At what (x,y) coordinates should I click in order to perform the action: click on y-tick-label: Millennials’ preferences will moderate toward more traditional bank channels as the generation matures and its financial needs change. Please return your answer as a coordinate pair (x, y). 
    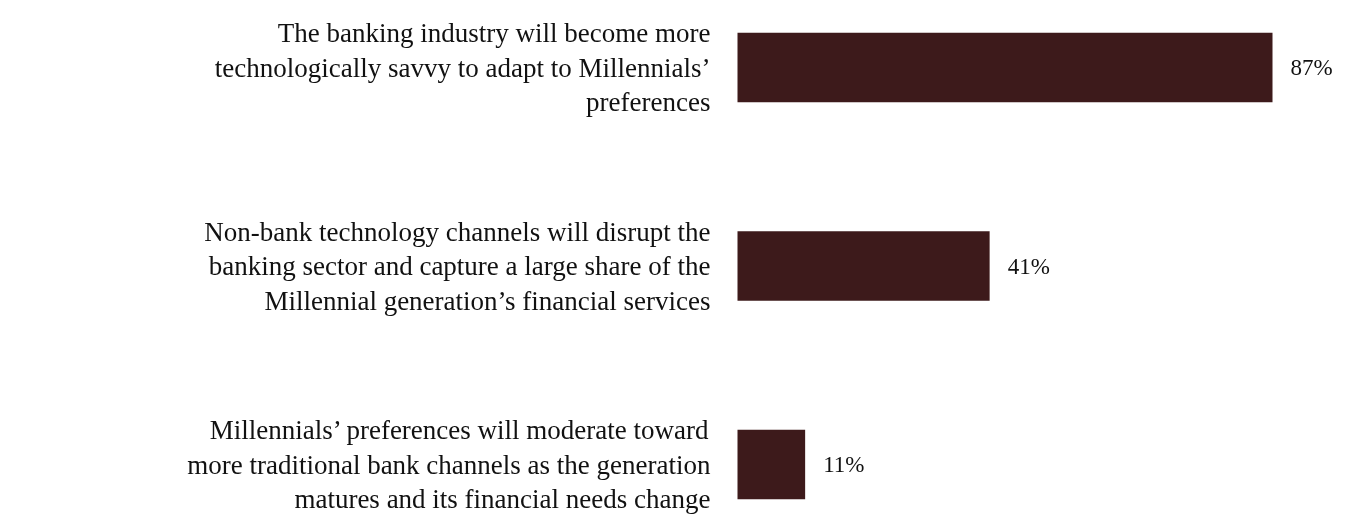
    Looking at the image, I should click on (449, 464).